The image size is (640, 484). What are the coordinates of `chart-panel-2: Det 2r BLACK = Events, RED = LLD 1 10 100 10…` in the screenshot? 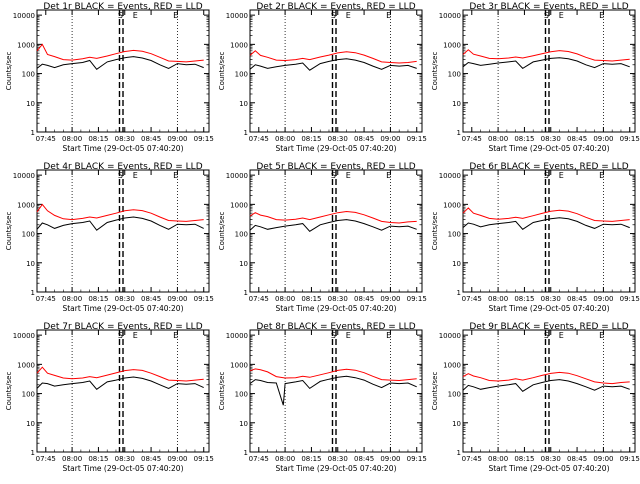 It's located at (322, 77).